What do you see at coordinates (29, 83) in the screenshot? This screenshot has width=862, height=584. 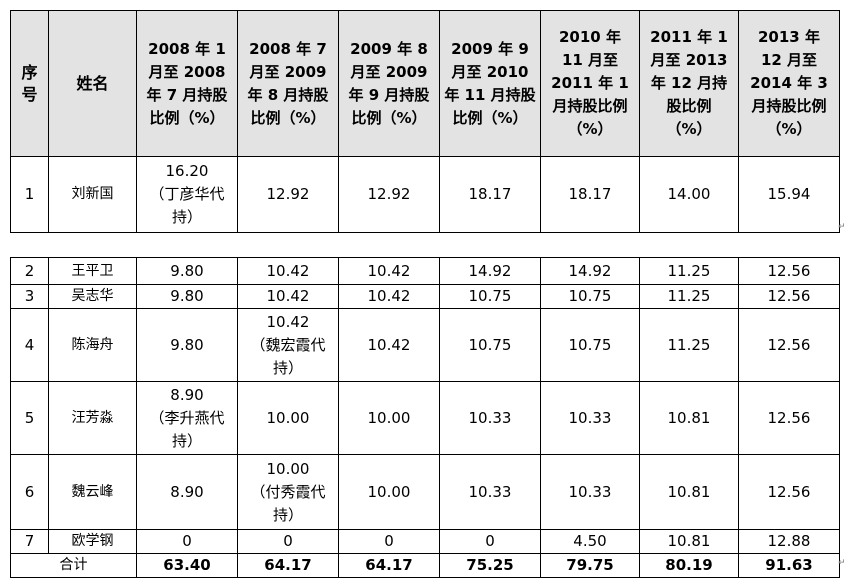 I see `header-seq: 序号` at bounding box center [29, 83].